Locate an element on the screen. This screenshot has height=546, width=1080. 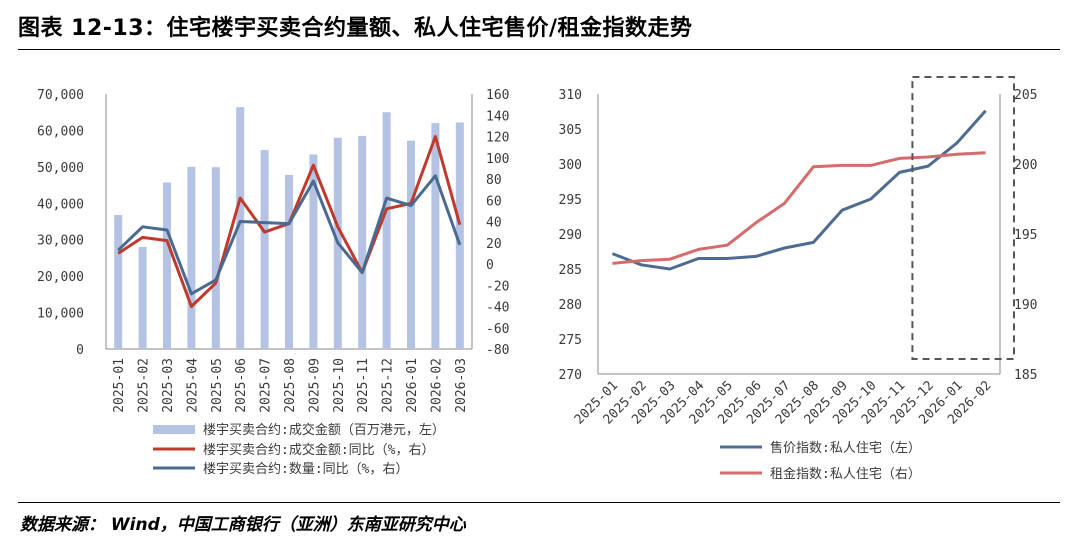
x-tick-label: 2025-04 is located at coordinates (192, 385).